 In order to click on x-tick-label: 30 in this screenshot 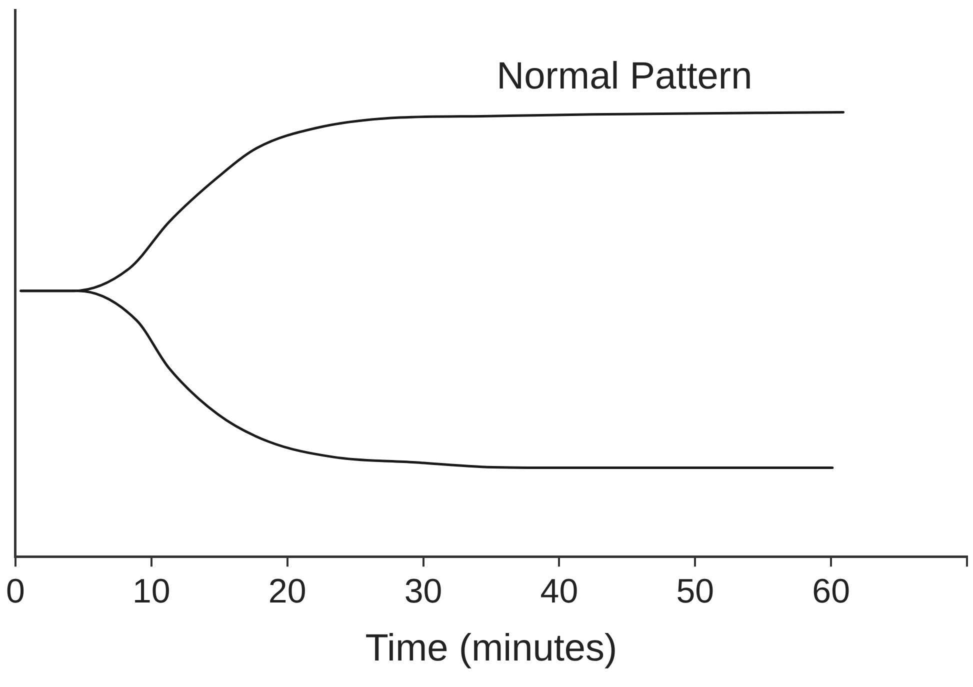, I will do `click(423, 591)`.